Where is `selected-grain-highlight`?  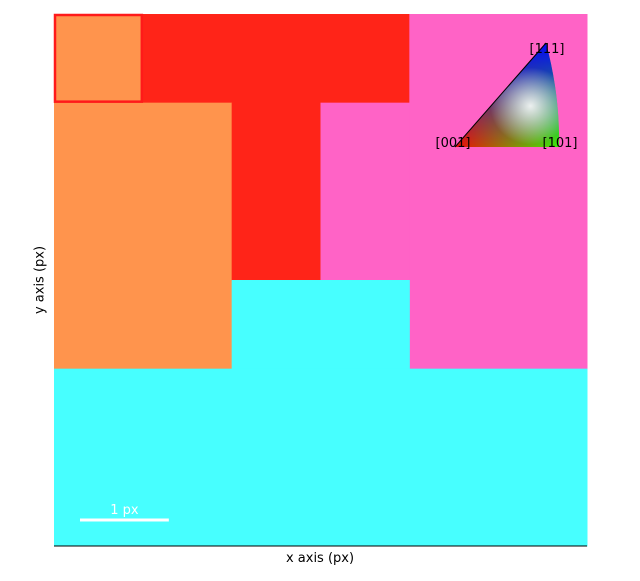 selected-grain-highlight is located at coordinates (98, 58).